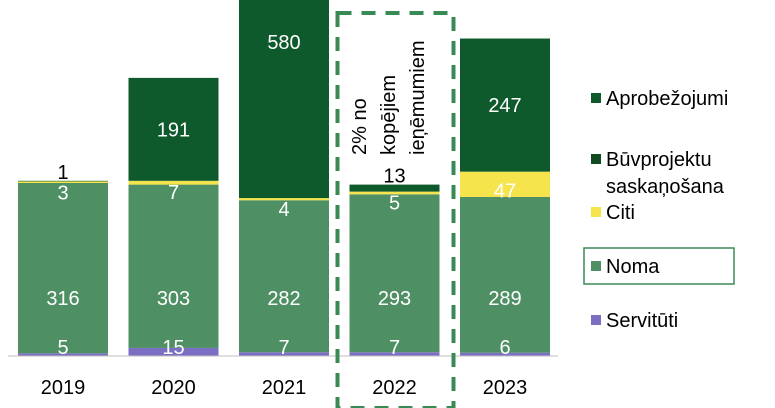 This screenshot has height=408, width=775. Describe the element at coordinates (62, 299) in the screenshot. I see `label-2019-noma: 316` at that location.